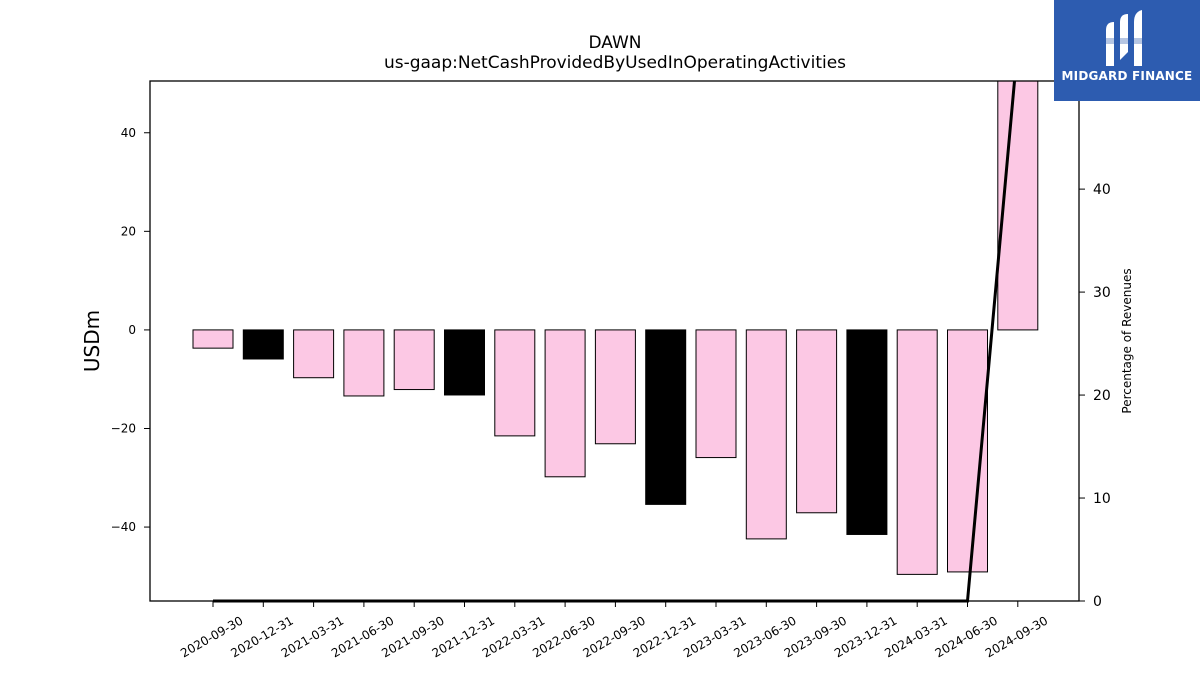 Image resolution: width=1200 pixels, height=675 pixels. Describe the element at coordinates (614, 43) in the screenshot. I see `chart-title: DAWN` at that location.